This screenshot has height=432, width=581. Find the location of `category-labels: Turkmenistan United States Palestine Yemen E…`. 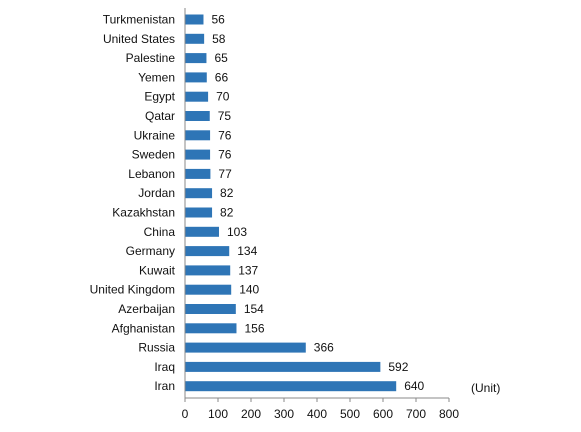

category-labels: Turkmenistan United States Palestine Yemen E… is located at coordinates (133, 203).